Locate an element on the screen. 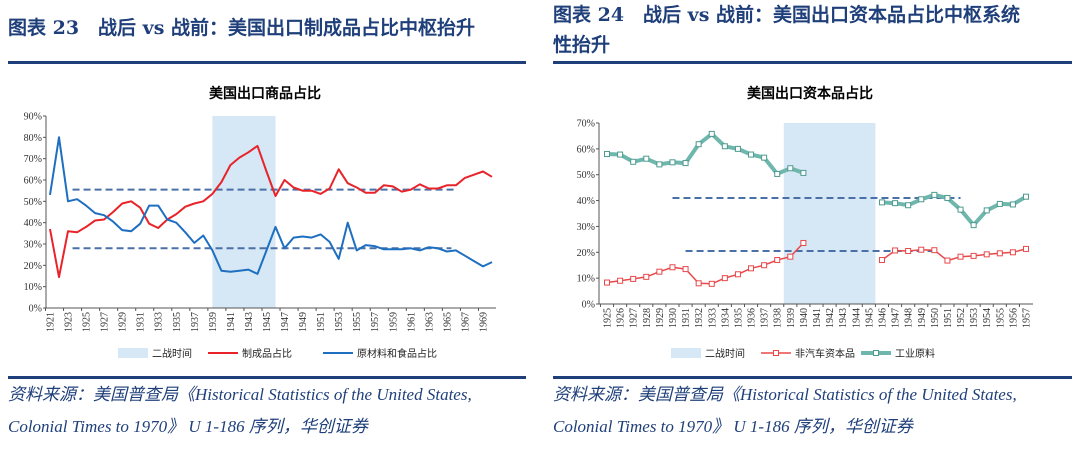 This screenshot has width=1080, height=451. x-tick-label: 1952 is located at coordinates (961, 318).